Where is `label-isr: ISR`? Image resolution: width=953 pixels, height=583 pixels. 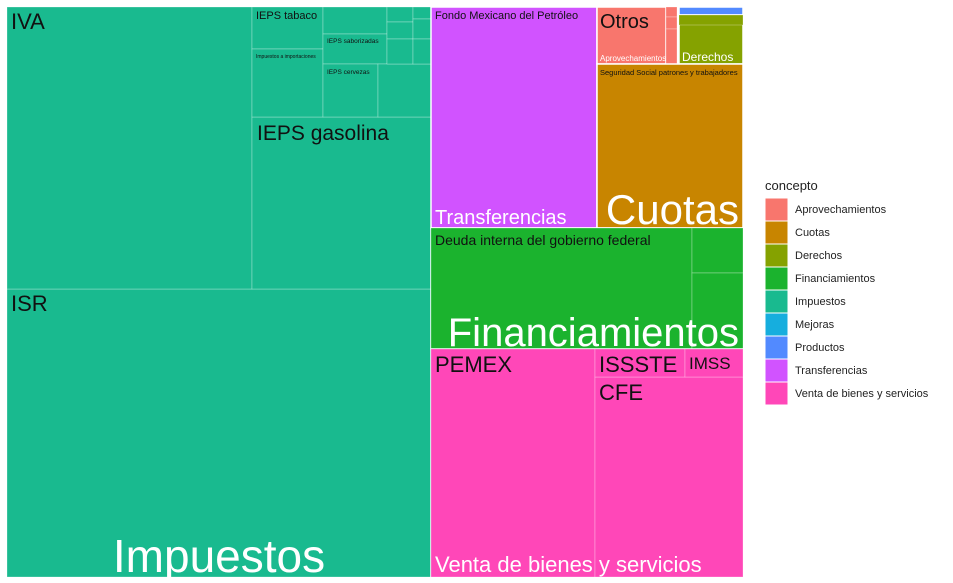 label-isr: ISR is located at coordinates (29, 303).